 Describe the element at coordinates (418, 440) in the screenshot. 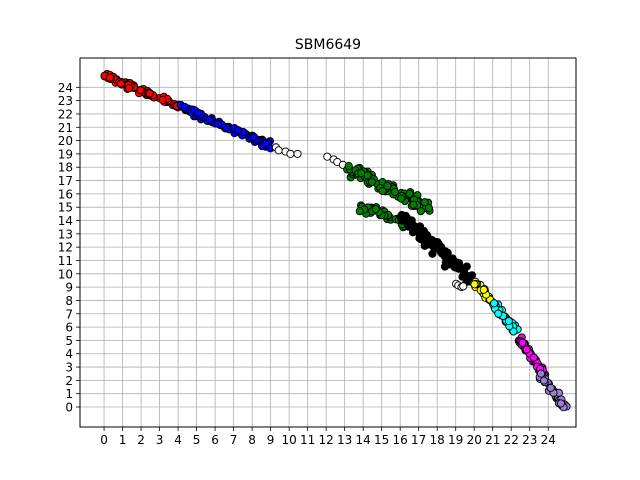

I see `x-tick-label: 17` at that location.